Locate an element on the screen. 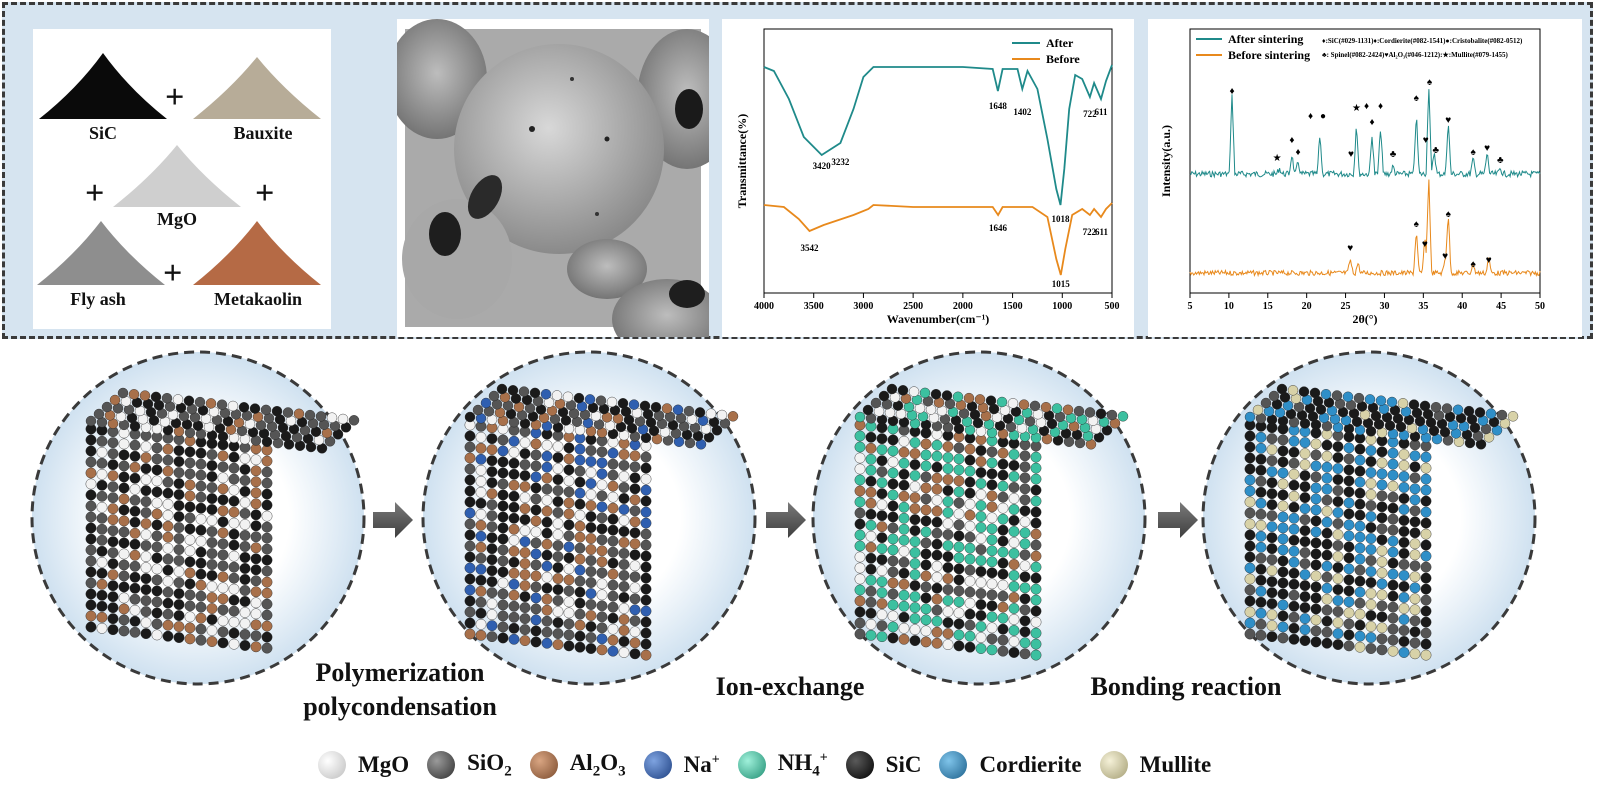  xrd-tick-label: 15 is located at coordinates (1268, 306).